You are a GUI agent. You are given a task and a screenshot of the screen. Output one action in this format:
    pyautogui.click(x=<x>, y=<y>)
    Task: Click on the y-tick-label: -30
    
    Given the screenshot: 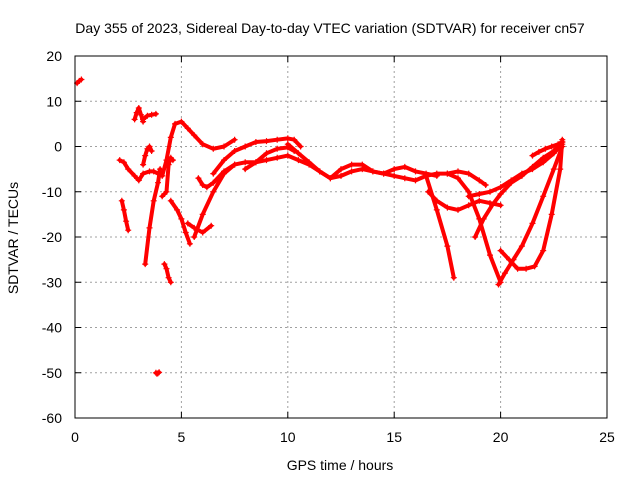 What is the action you would take?
    pyautogui.click(x=52, y=282)
    